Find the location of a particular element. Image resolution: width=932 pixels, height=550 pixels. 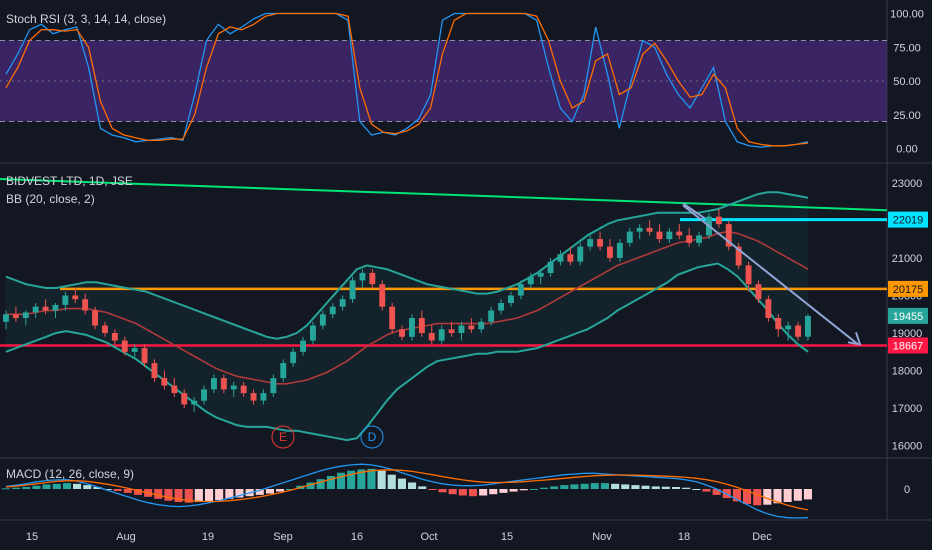

wave-label-e-circle is located at coordinates (283, 437).